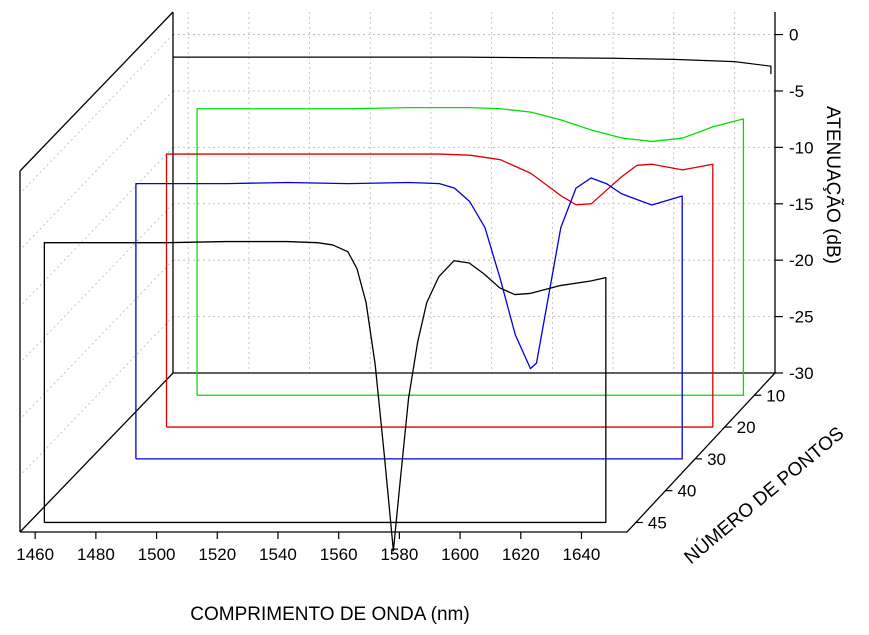 The height and width of the screenshot is (635, 869). What do you see at coordinates (217, 554) in the screenshot?
I see `x-tick-label: 1520` at bounding box center [217, 554].